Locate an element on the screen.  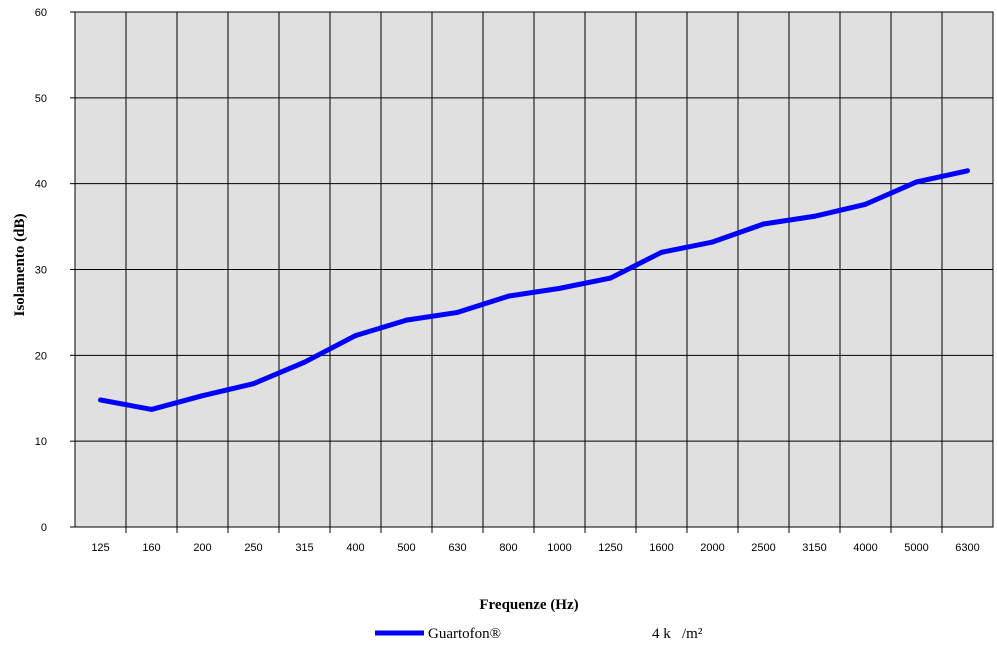
x-tick-label: 4000 is located at coordinates (865, 548).